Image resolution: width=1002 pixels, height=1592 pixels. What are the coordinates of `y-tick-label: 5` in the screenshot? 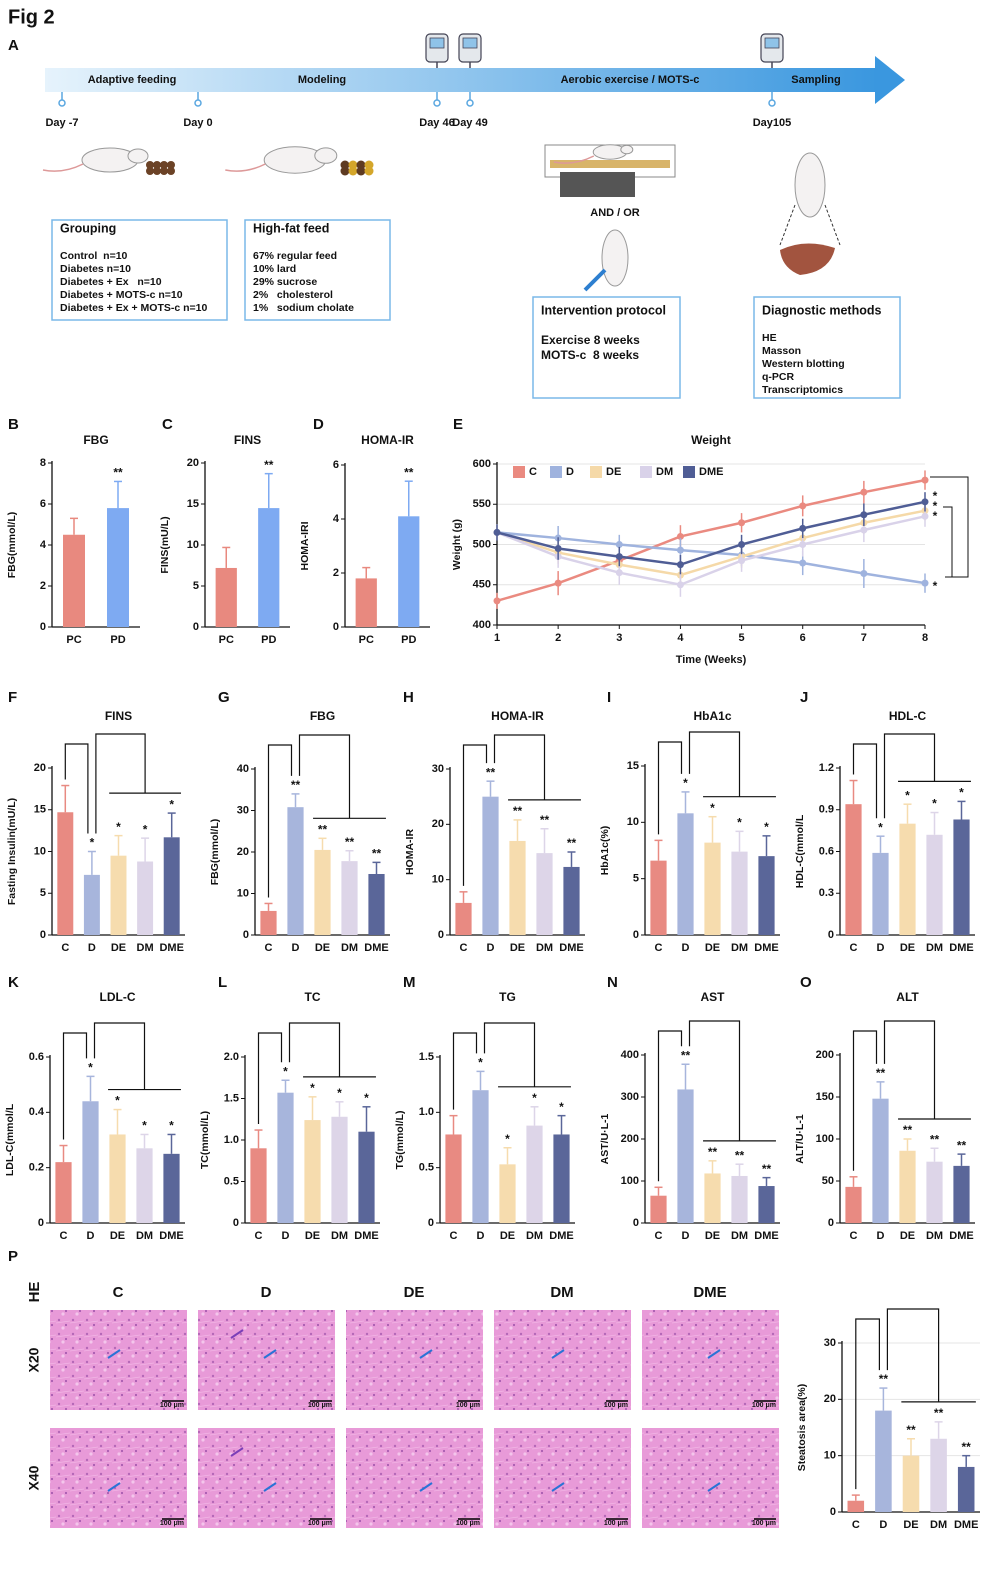 It's located at (196, 586).